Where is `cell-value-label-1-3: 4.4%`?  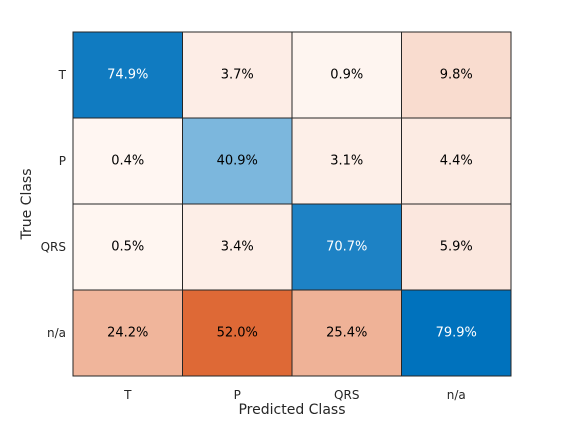
cell-value-label-1-3: 4.4% is located at coordinates (456, 161).